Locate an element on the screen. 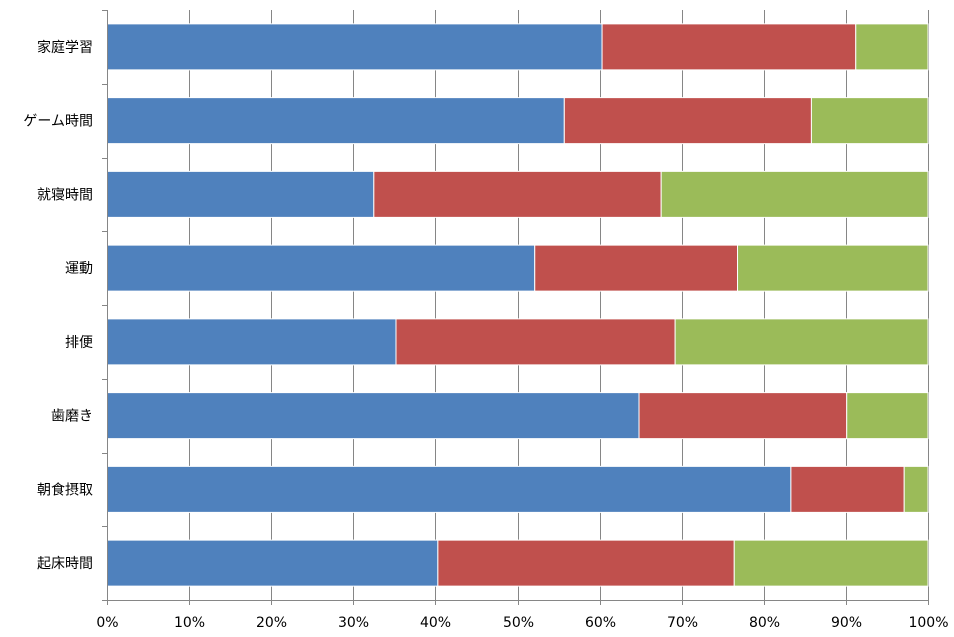  category-label: 歯磨き is located at coordinates (72, 417).